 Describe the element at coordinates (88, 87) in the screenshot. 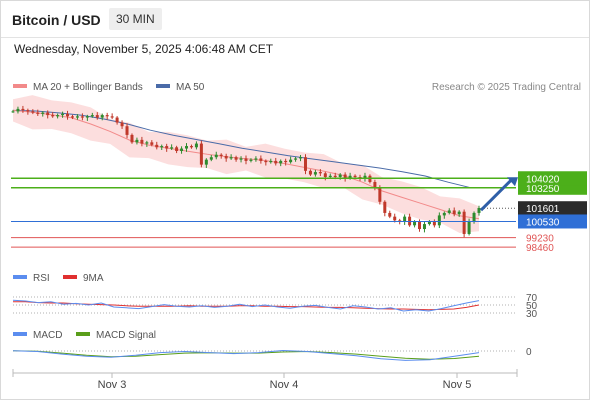

I see `ma20-legend-label: MA 20 + Bollinger Bands` at that location.